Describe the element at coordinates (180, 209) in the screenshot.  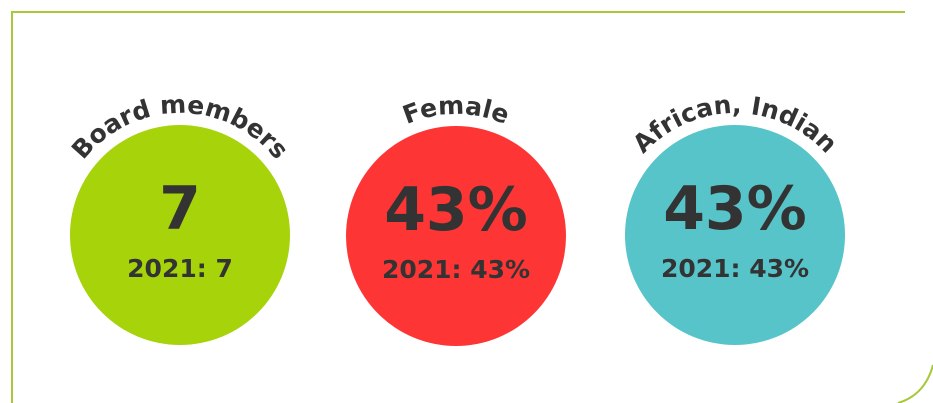
I see `stat-value: 7` at that location.